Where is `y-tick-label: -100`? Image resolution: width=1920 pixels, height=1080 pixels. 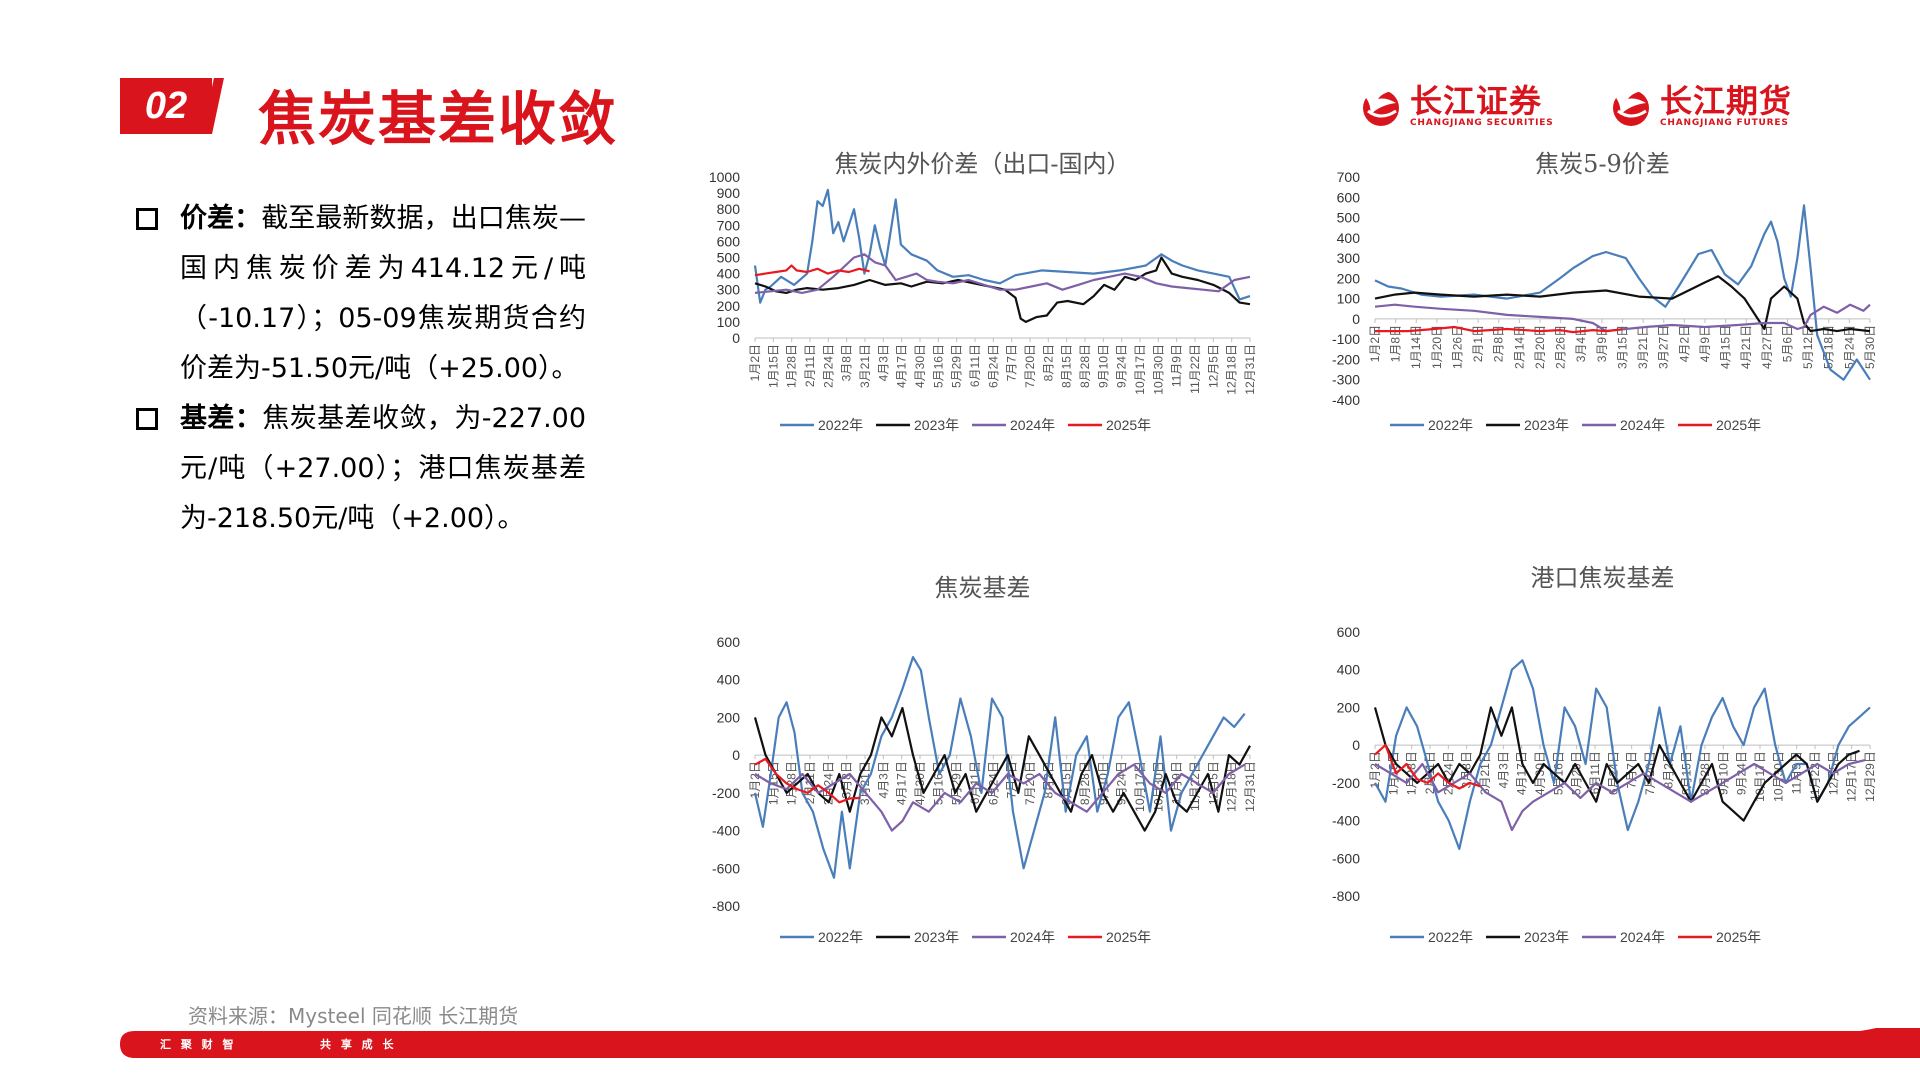
y-tick-label: -100 is located at coordinates (1346, 339).